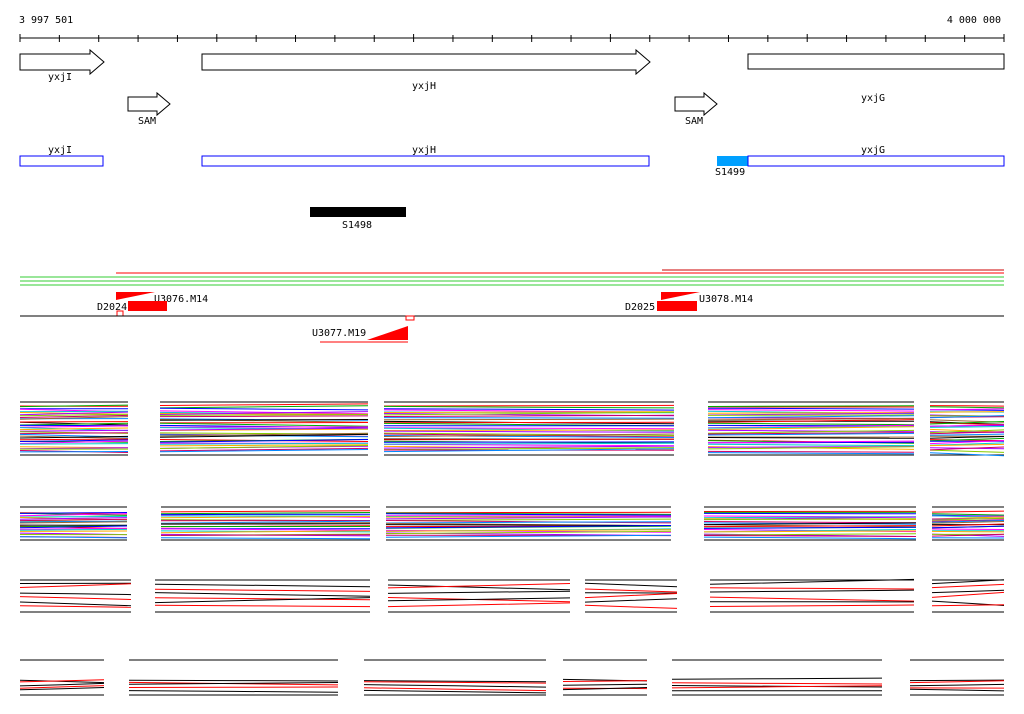  Describe the element at coordinates (358, 212) in the screenshot. I see `segment-box-s1498` at that location.